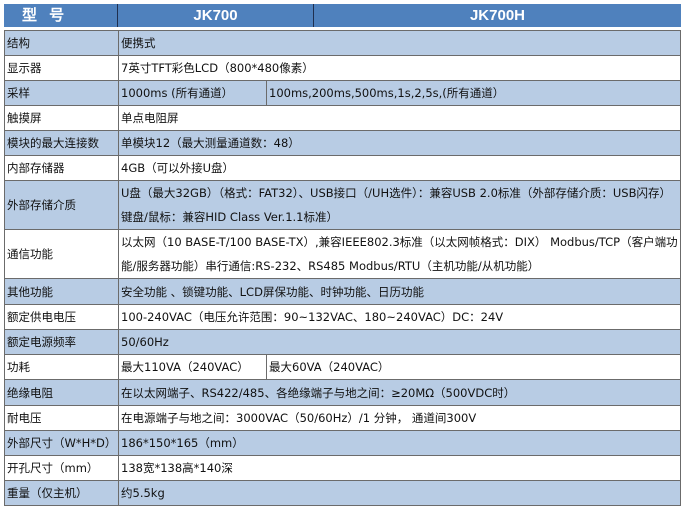 The width and height of the screenshot is (685, 506). I want to click on row-value: 在电源端子与地之间：3000VAC（50/60Hz）/1 分钟， 通道间300V, so click(399, 418).